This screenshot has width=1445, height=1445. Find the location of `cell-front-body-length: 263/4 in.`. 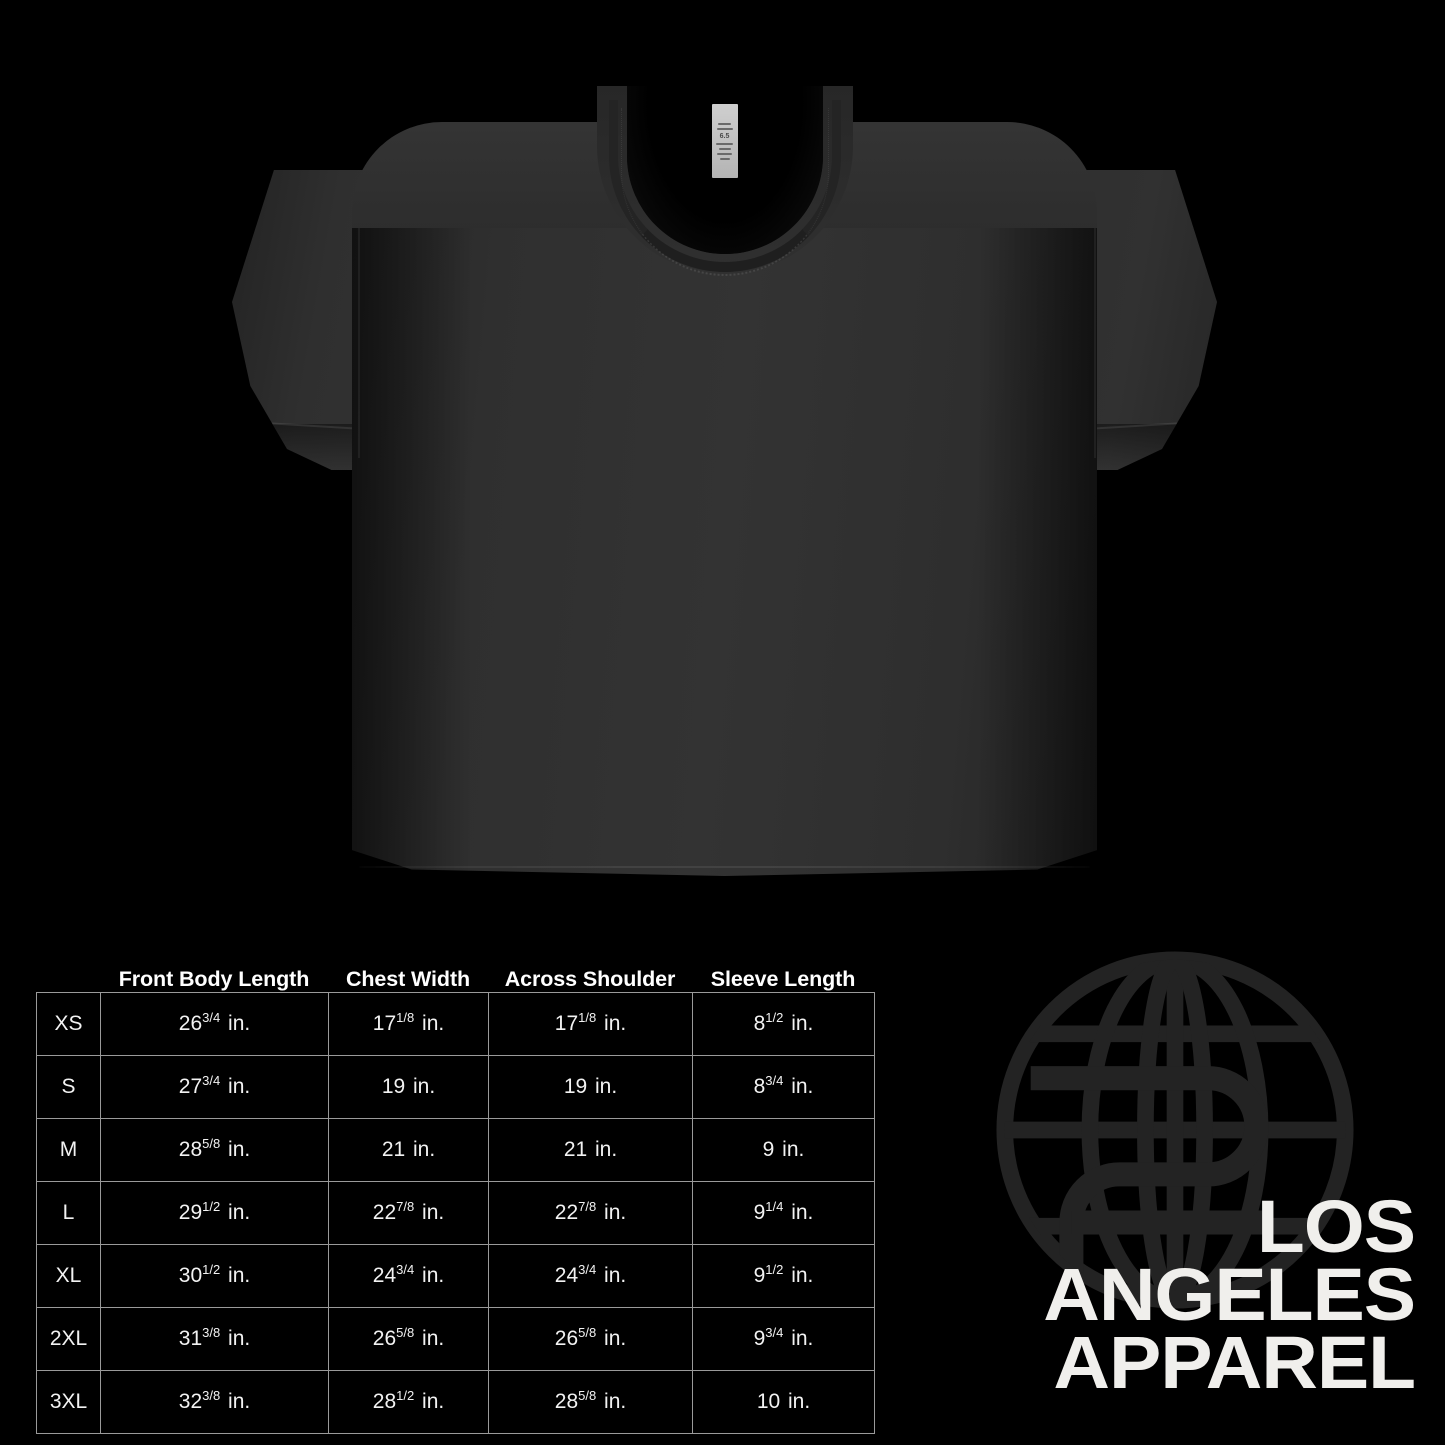

cell-front-body-length: 263/4 in. is located at coordinates (214, 1024).